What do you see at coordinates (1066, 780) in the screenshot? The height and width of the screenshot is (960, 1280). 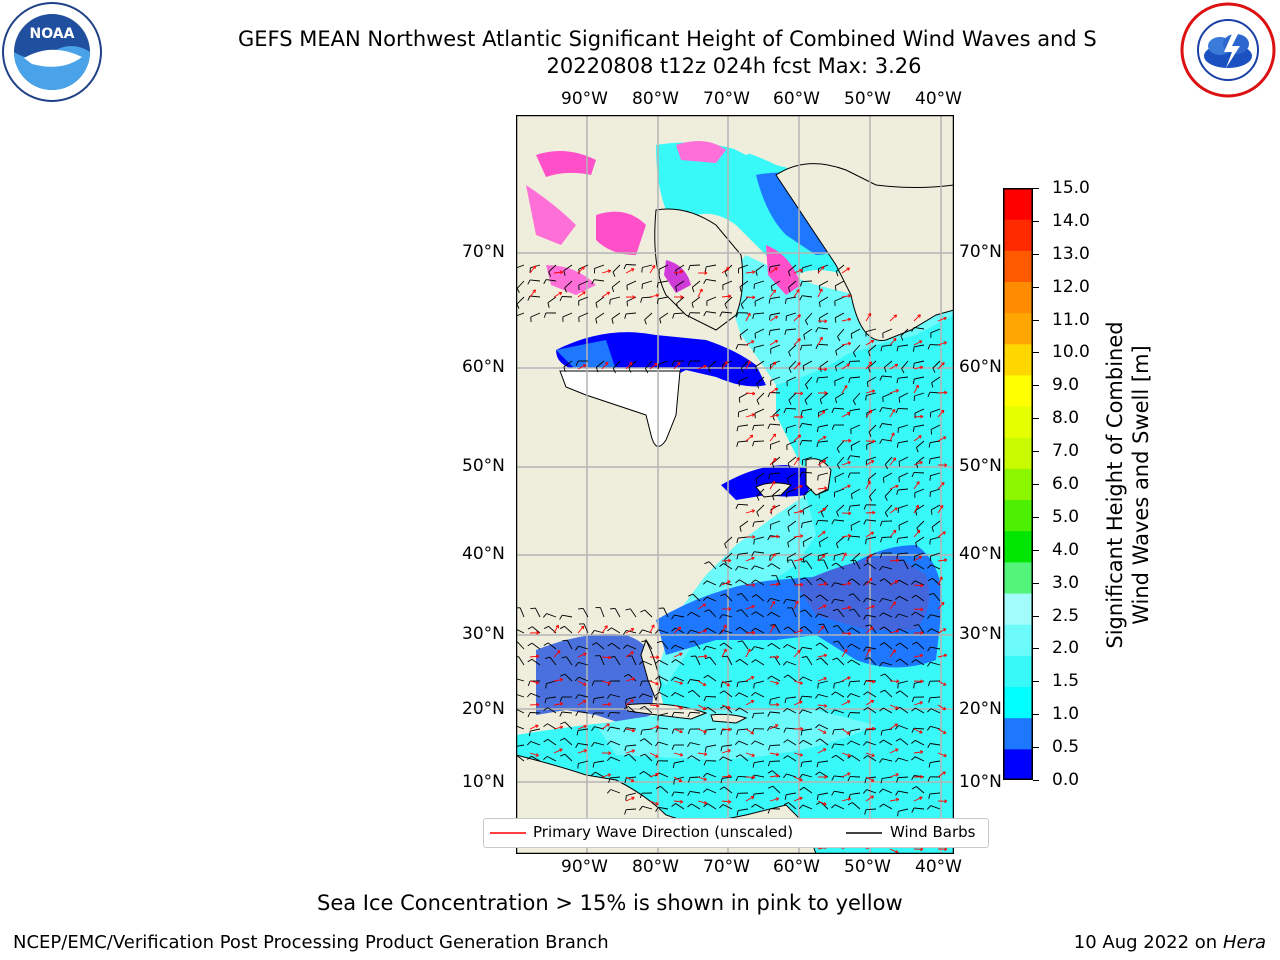 I see `colorbar-tick-label: 0.0` at bounding box center [1066, 780].